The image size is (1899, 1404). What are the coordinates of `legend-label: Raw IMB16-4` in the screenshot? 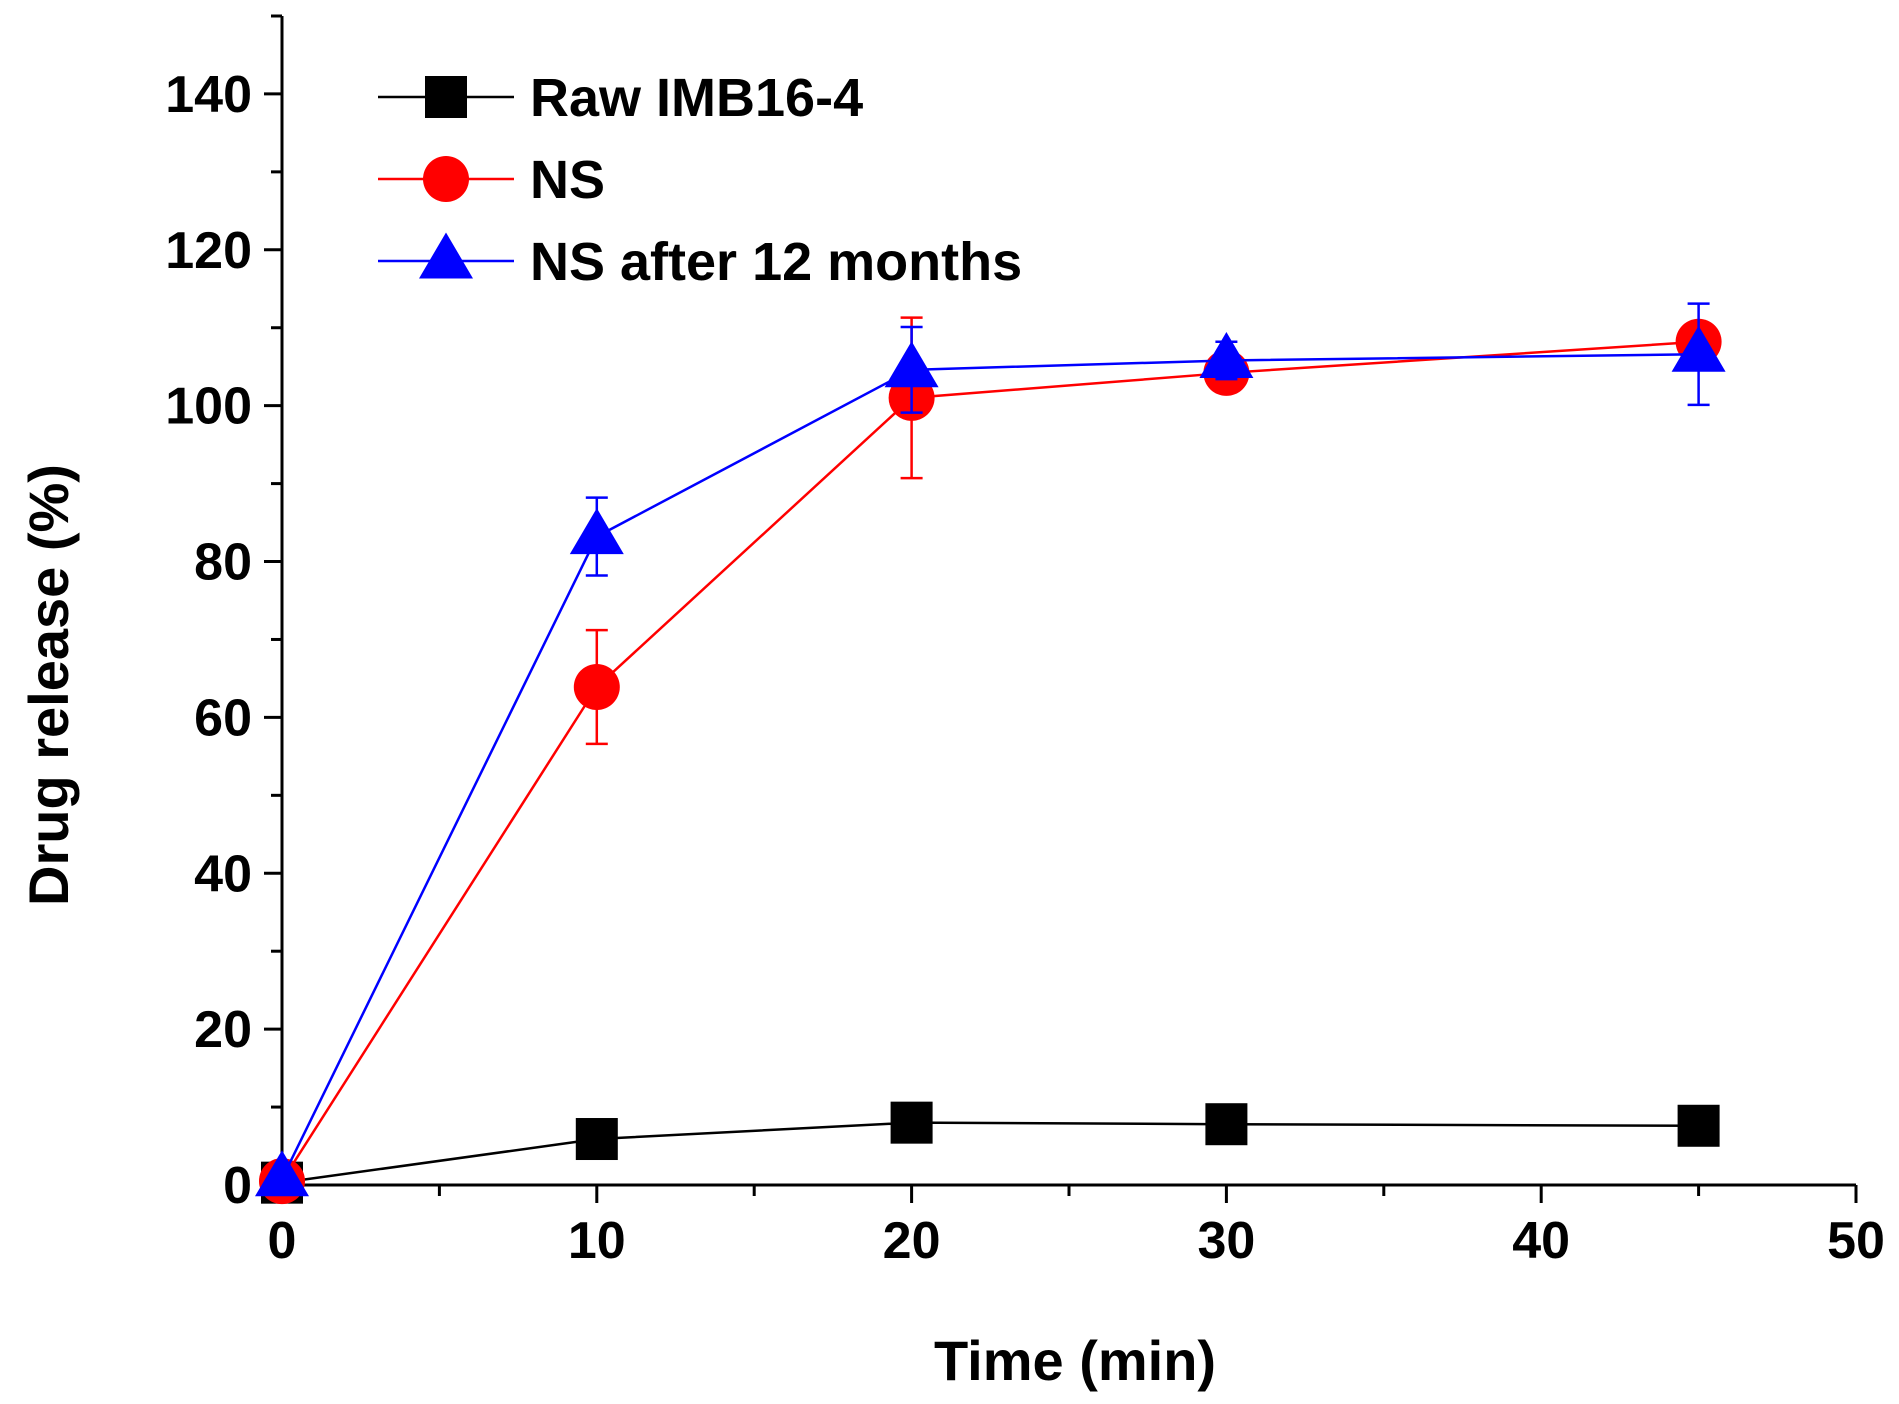 It's located at (696, 98).